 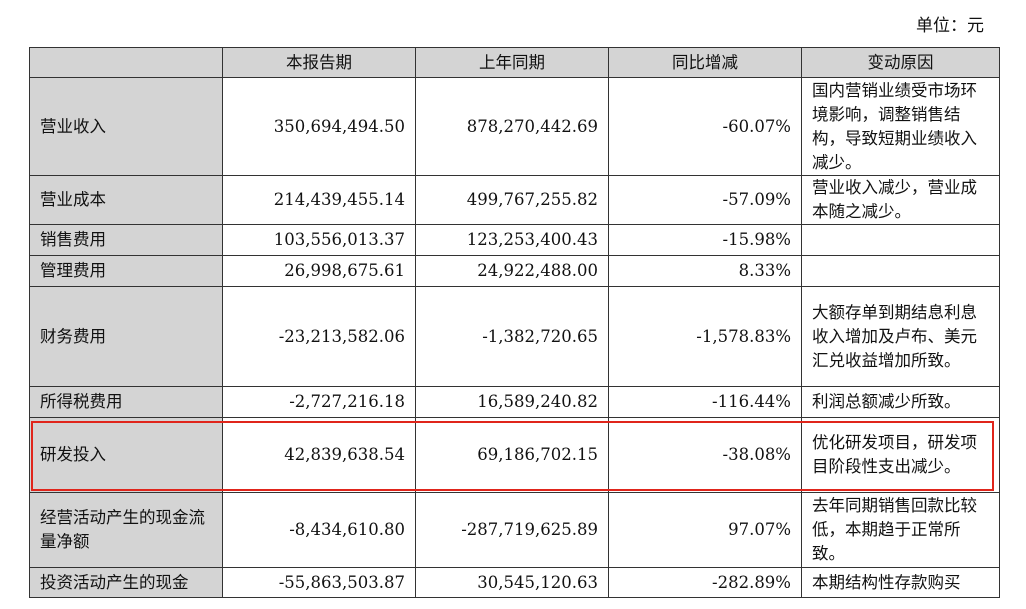 I want to click on row-label: 财务费用, so click(x=126, y=336).